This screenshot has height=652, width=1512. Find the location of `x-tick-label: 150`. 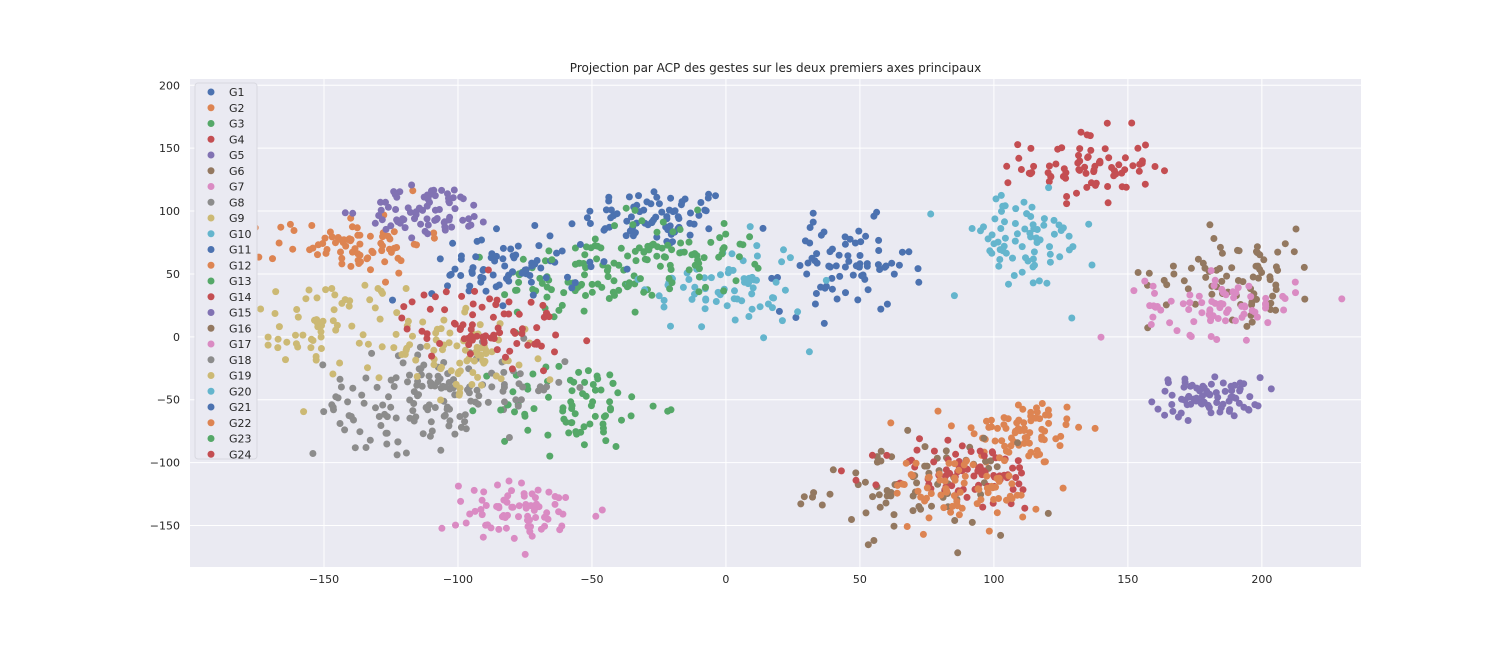

x-tick-label: 150 is located at coordinates (1127, 579).